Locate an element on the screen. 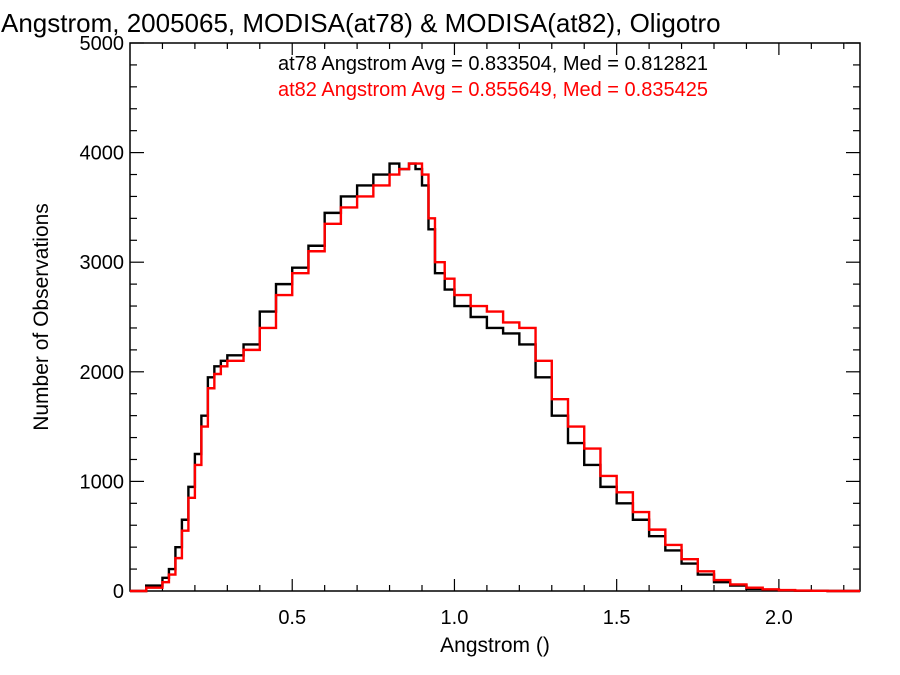 This screenshot has width=900, height=675. x-tick-label: 1.0 is located at coordinates (455, 618).